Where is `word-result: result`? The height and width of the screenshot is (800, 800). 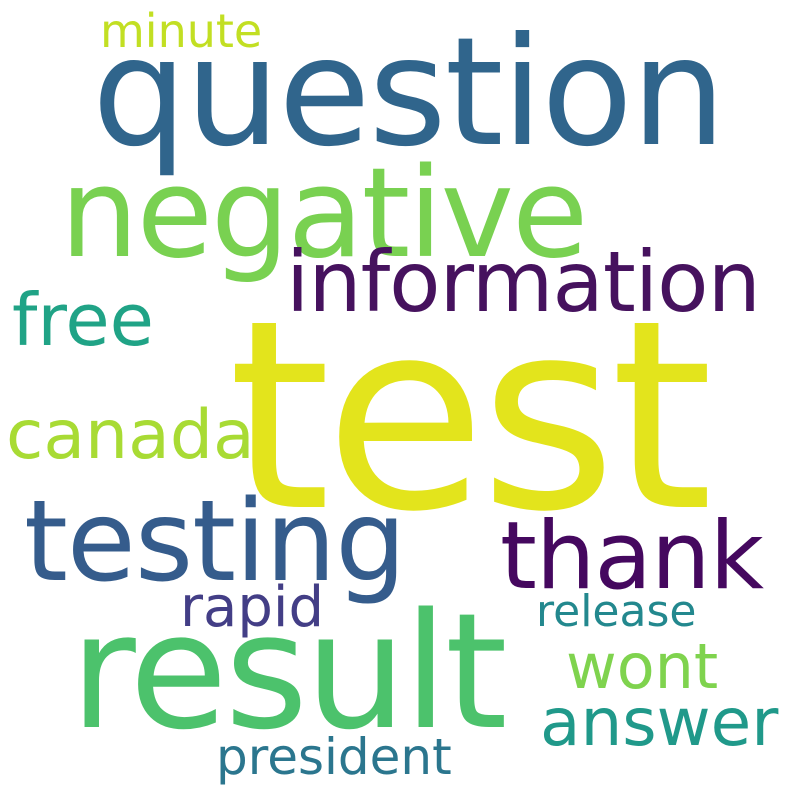
word-result: result is located at coordinates (289, 671).